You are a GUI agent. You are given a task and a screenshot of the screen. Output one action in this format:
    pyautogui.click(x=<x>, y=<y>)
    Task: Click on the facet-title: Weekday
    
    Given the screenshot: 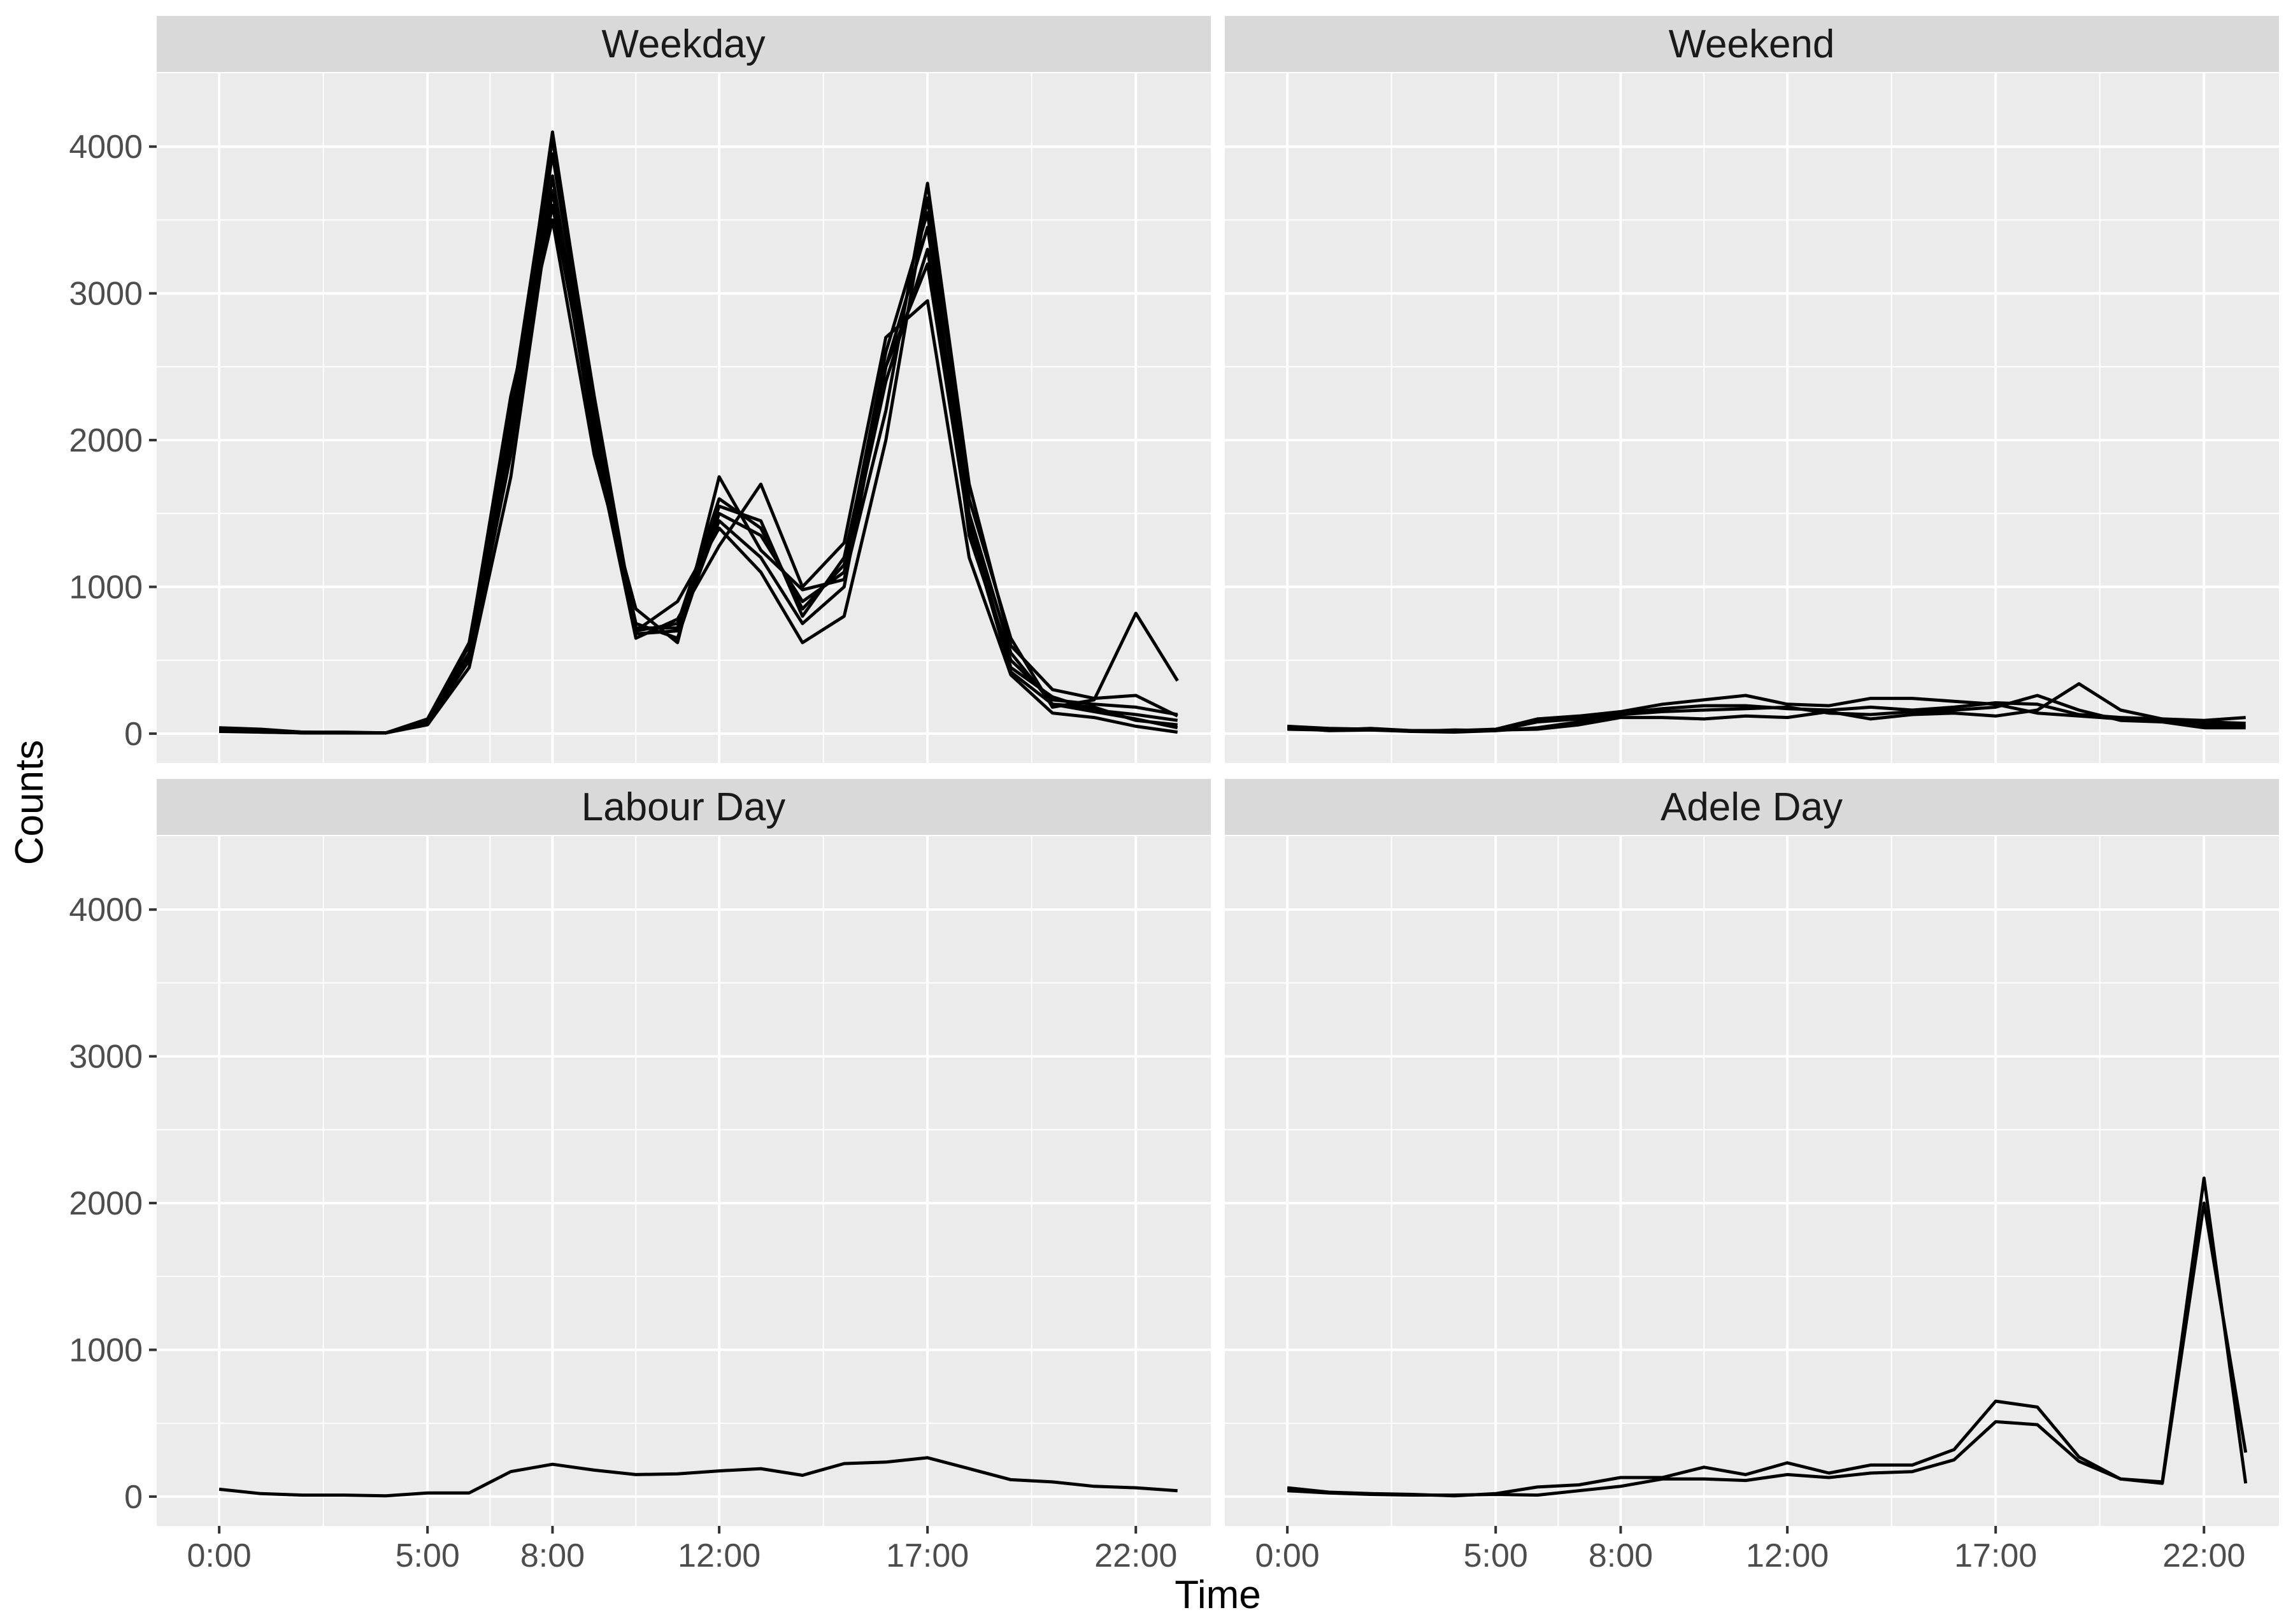 What is the action you would take?
    pyautogui.click(x=683, y=44)
    